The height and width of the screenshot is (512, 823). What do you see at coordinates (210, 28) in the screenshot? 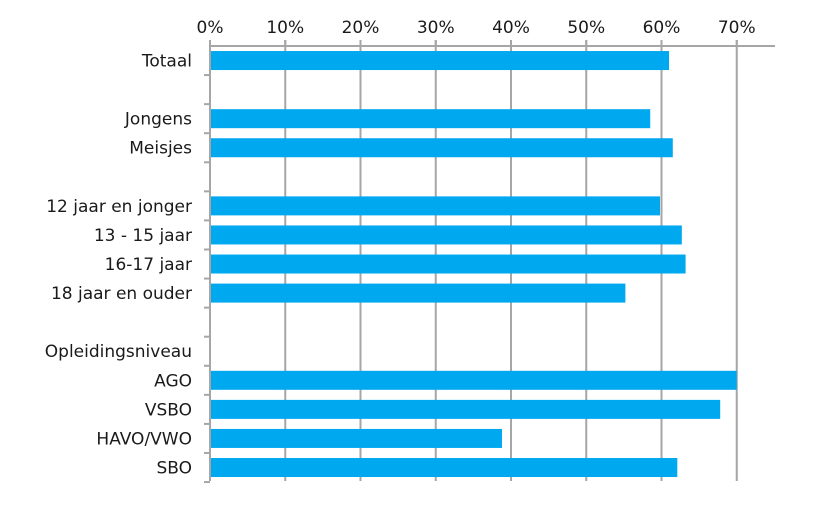
I see `x-tick-label: 0%` at bounding box center [210, 28].